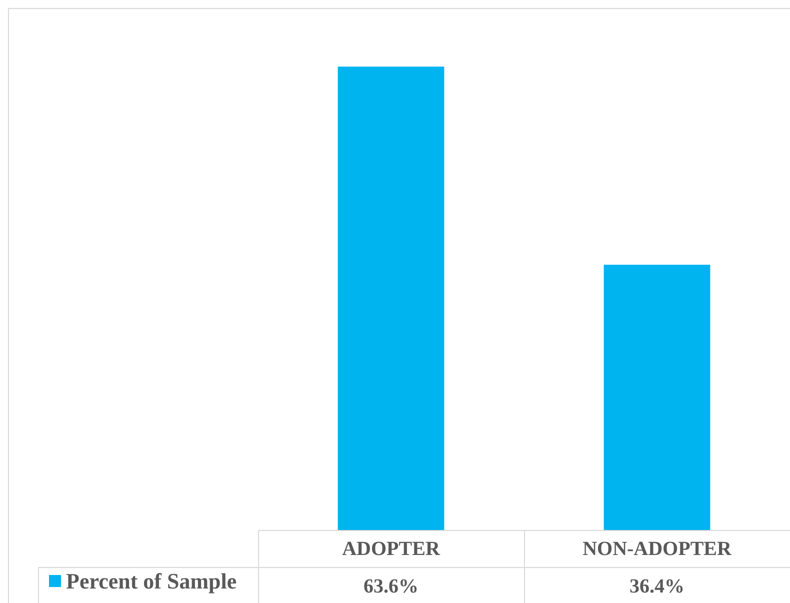 The height and width of the screenshot is (603, 790). What do you see at coordinates (657, 549) in the screenshot?
I see `x-tick-label: NON-ADOPTER` at bounding box center [657, 549].